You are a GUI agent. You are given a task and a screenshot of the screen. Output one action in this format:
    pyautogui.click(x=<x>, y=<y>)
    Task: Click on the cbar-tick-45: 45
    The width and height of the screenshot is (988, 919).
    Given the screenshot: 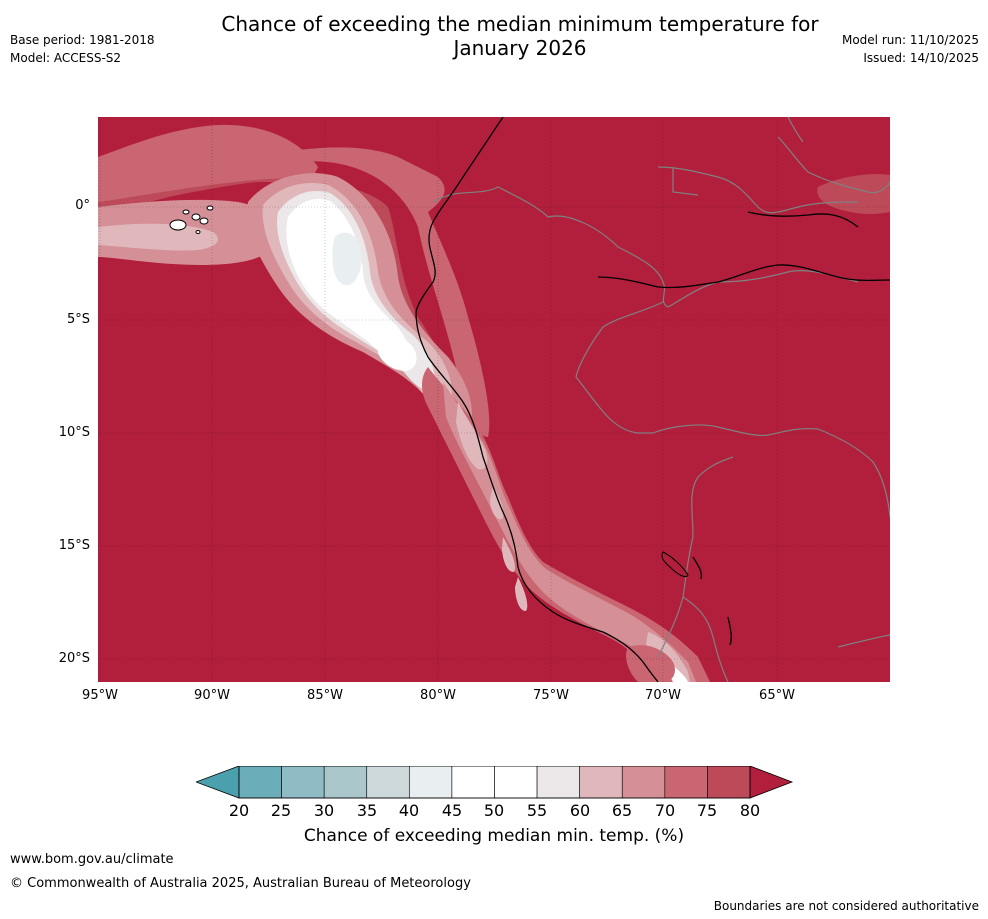 What is the action you would take?
    pyautogui.click(x=452, y=810)
    